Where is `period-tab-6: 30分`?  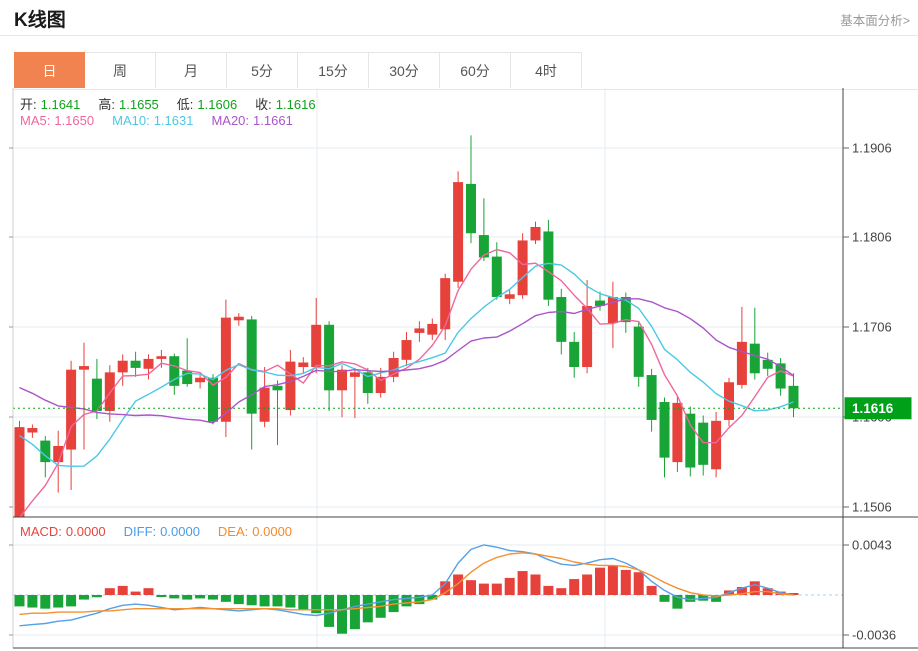 period-tab-6: 30分 is located at coordinates (404, 70).